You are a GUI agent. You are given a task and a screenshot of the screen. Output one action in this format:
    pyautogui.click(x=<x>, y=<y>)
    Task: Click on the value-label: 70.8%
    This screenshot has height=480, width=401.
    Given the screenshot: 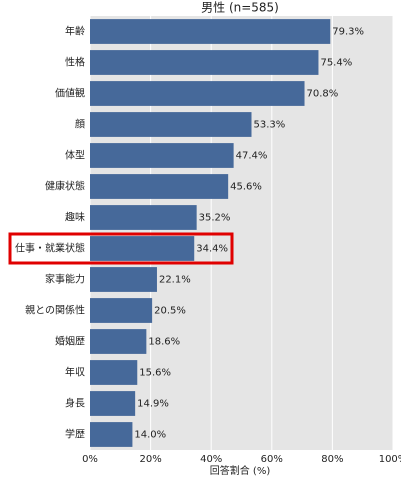 What is the action you would take?
    pyautogui.click(x=323, y=94)
    